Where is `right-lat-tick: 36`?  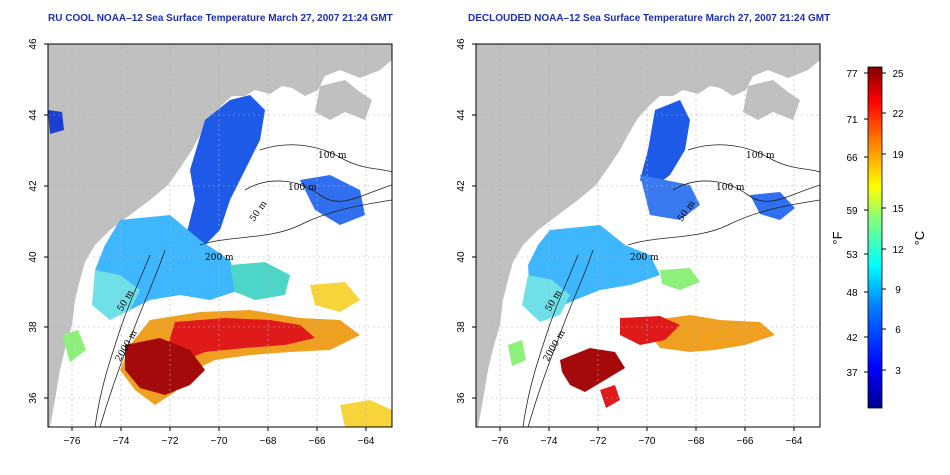
right-lat-tick: 36 is located at coordinates (461, 398).